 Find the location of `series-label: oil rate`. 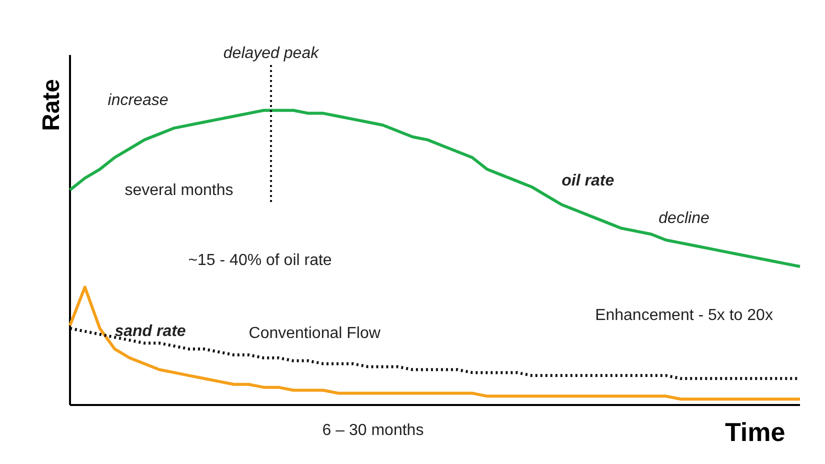

series-label: oil rate is located at coordinates (588, 181).